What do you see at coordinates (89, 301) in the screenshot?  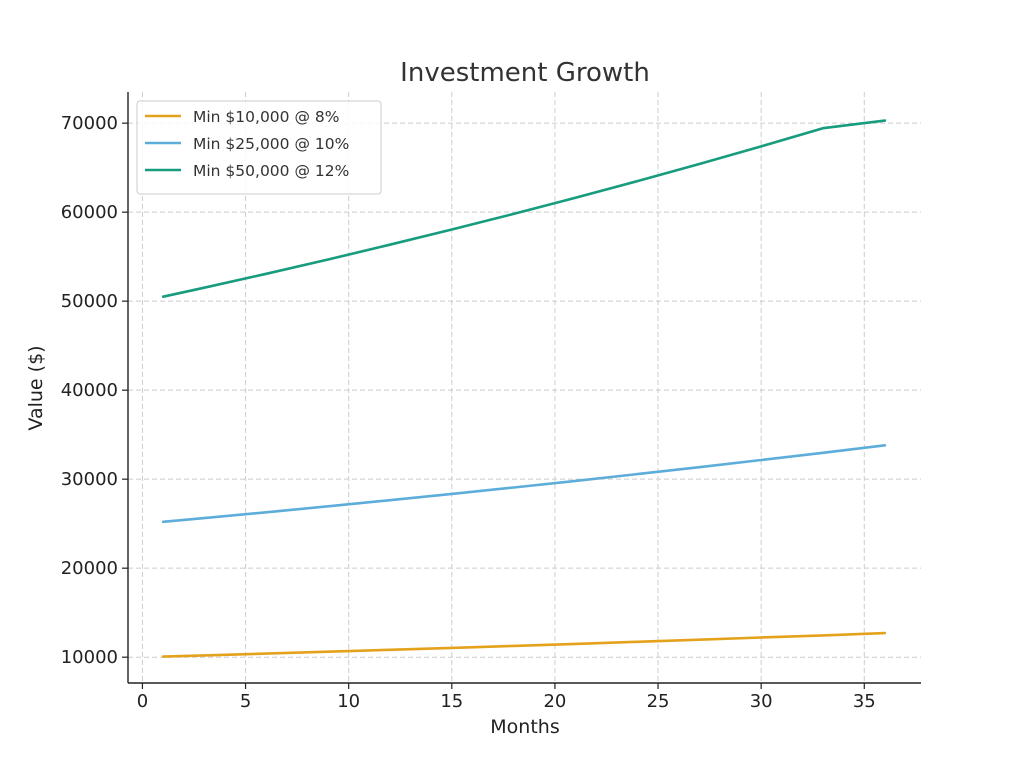 I see `y-tick-label: 50000` at bounding box center [89, 301].